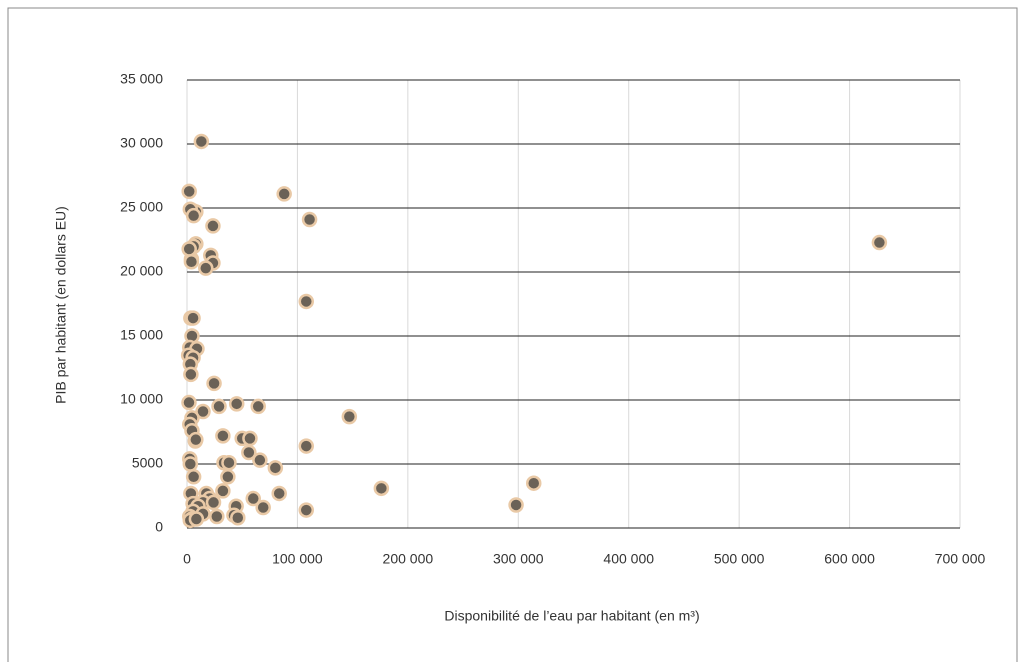 Image resolution: width=1027 pixels, height=662 pixels. I want to click on x-tick-label: 0, so click(187, 559).